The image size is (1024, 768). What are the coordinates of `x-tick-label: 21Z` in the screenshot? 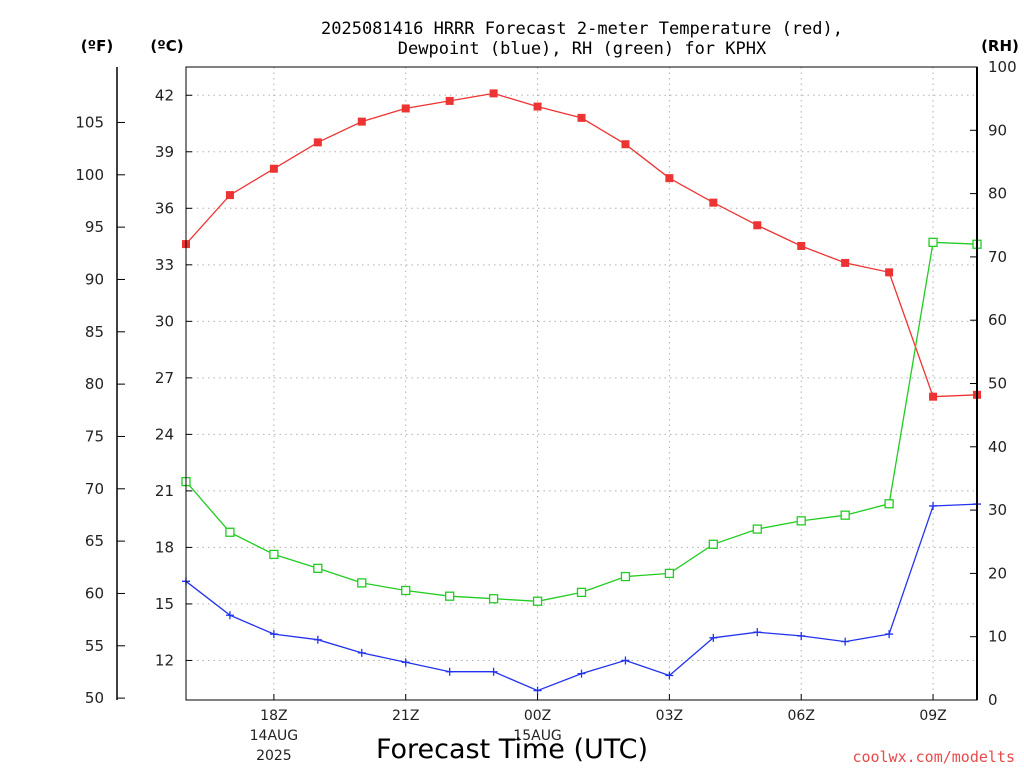 It's located at (405, 716).